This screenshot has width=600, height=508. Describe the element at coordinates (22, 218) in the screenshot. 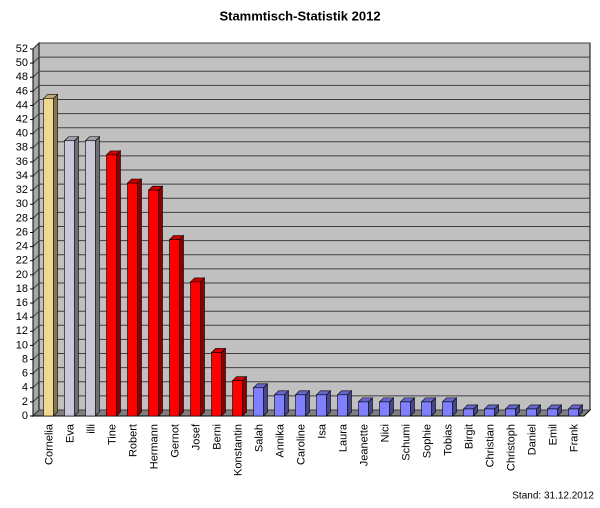

I see `y-tick-label: 28` at that location.